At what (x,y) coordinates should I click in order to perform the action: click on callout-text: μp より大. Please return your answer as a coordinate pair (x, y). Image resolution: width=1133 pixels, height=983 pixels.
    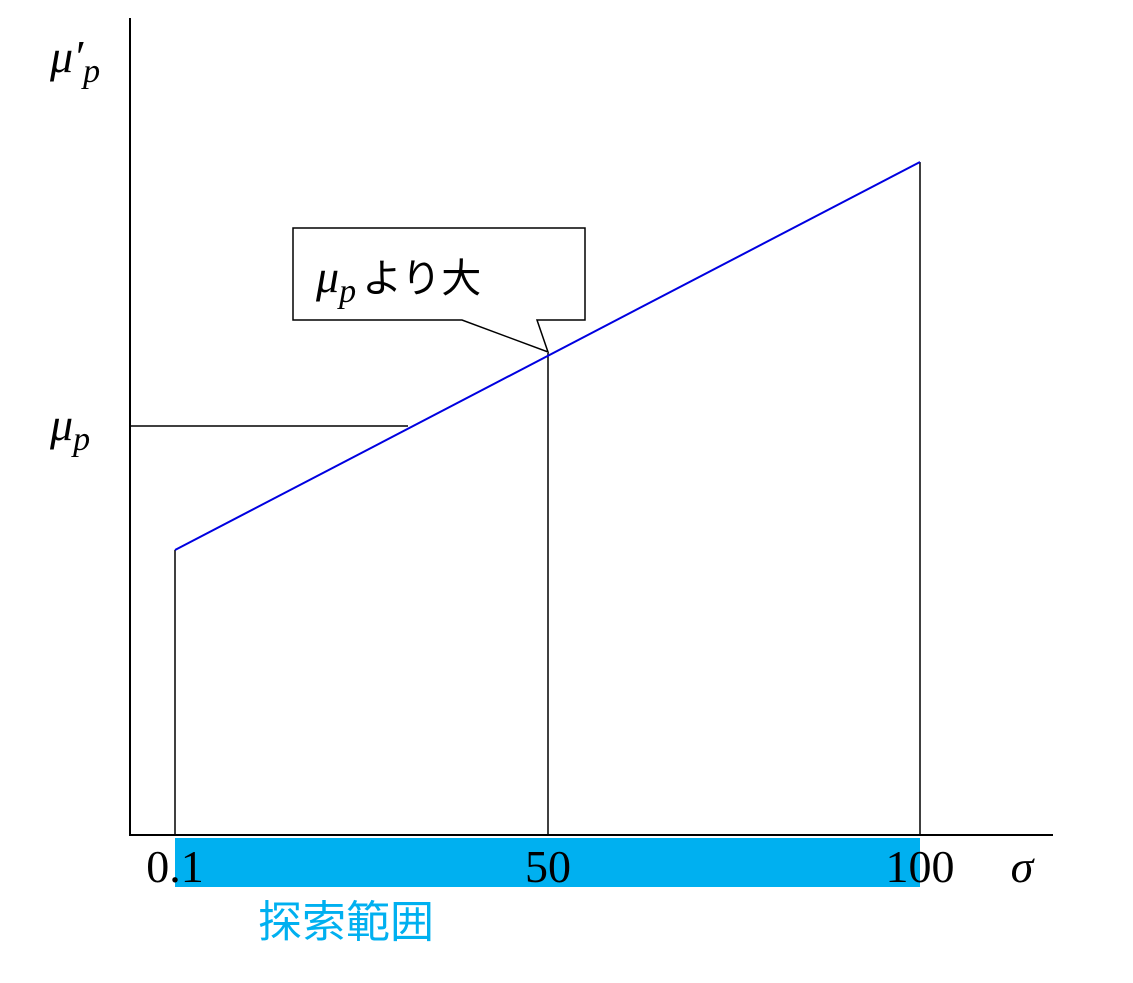
    Looking at the image, I should click on (398, 280).